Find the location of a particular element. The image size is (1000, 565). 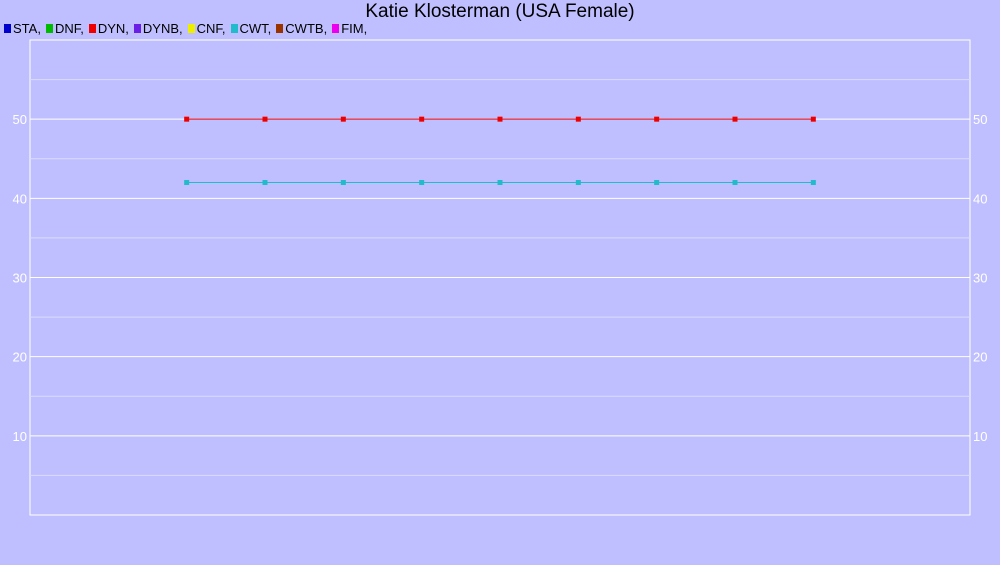

legend-item: CWTB, is located at coordinates (301, 28).